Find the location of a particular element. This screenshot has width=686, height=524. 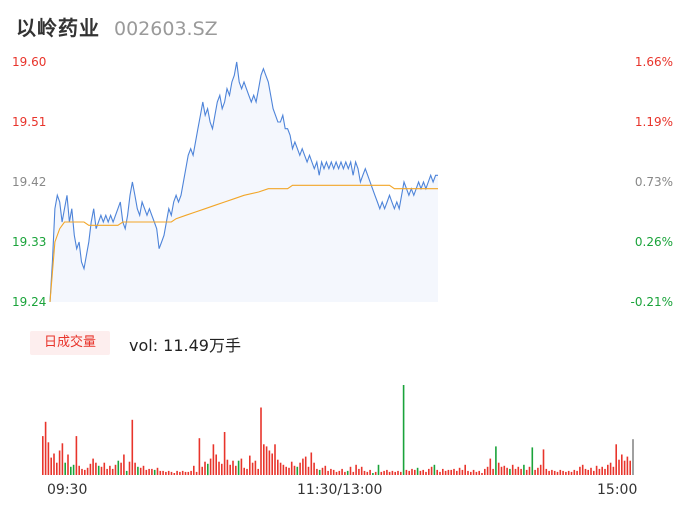

title-row: 以岭药业 002603.SZ is located at coordinates (117, 26).